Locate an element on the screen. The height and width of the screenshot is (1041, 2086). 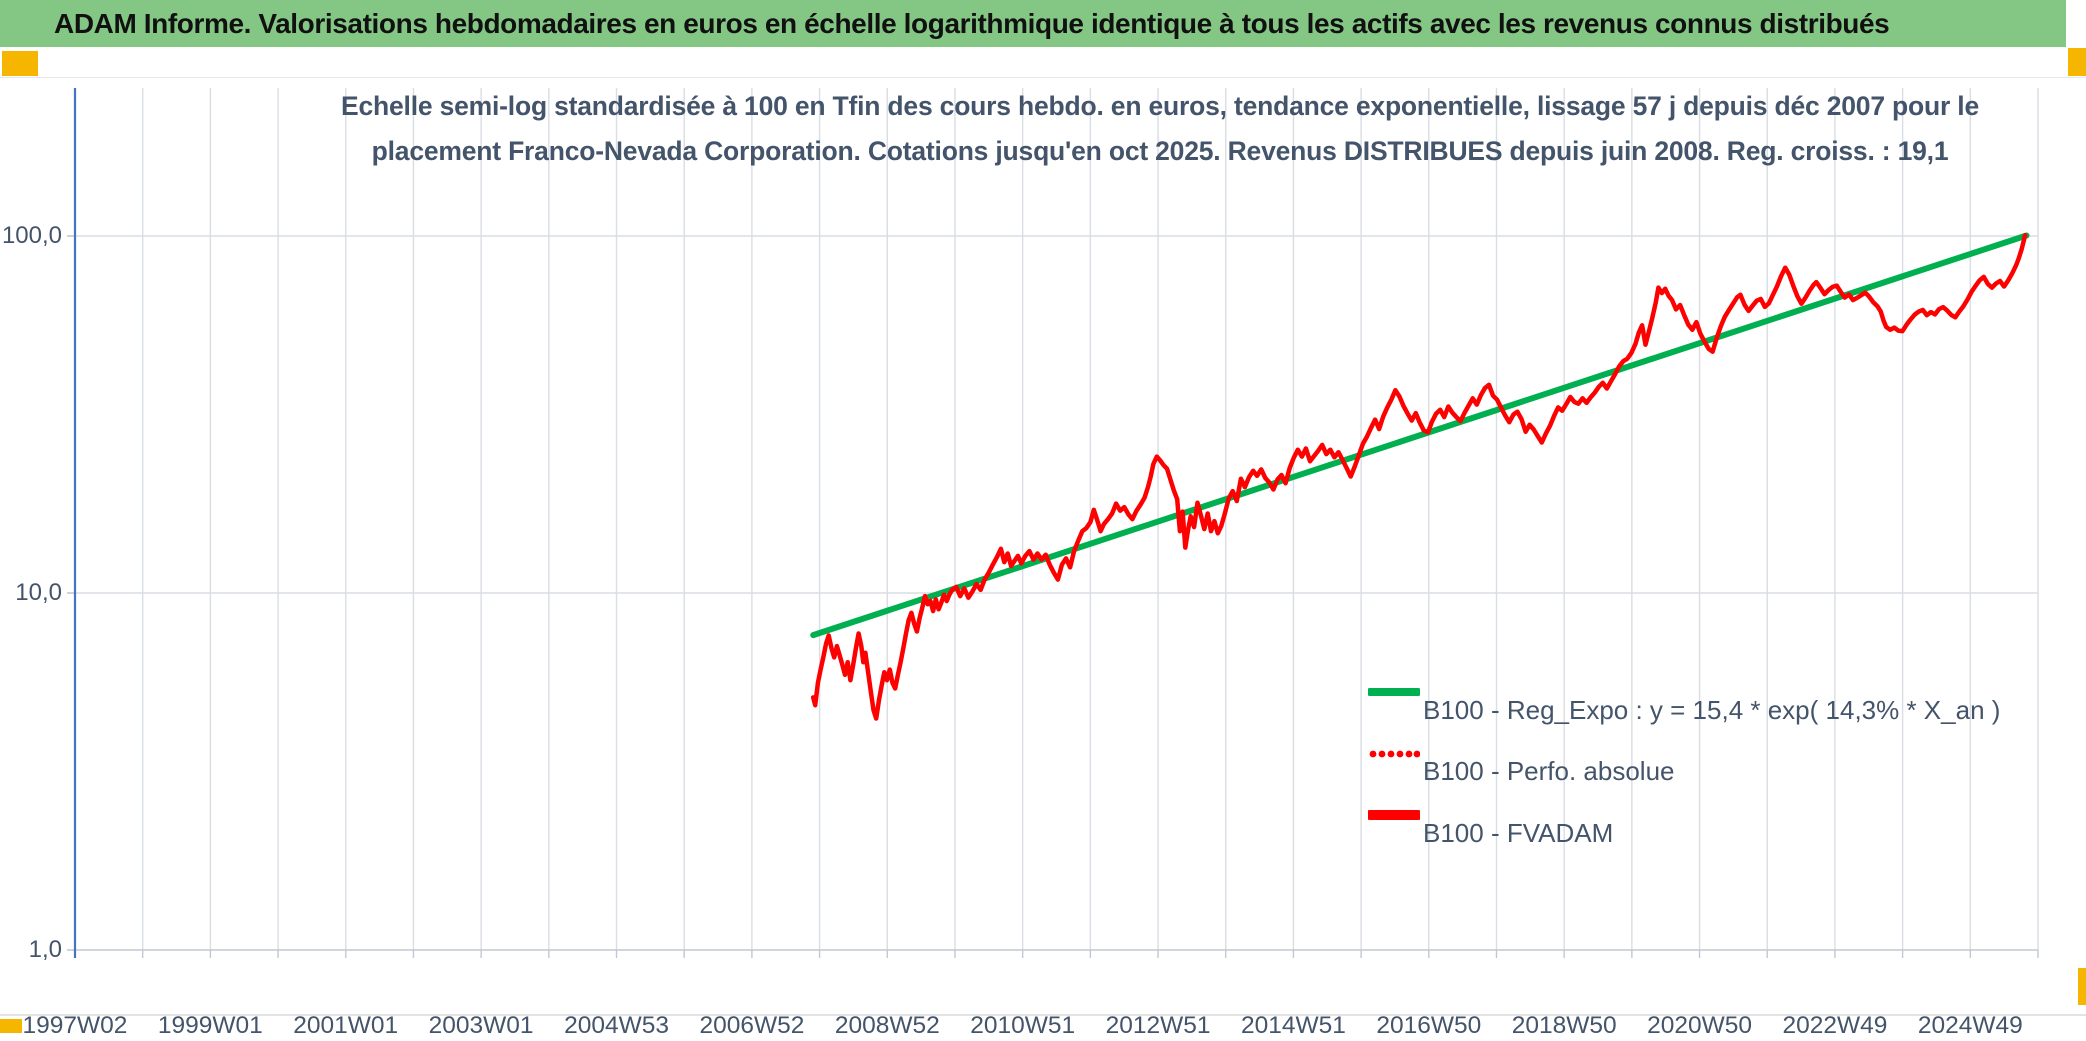
x-tick-label: 2012W51 is located at coordinates (1158, 1025).